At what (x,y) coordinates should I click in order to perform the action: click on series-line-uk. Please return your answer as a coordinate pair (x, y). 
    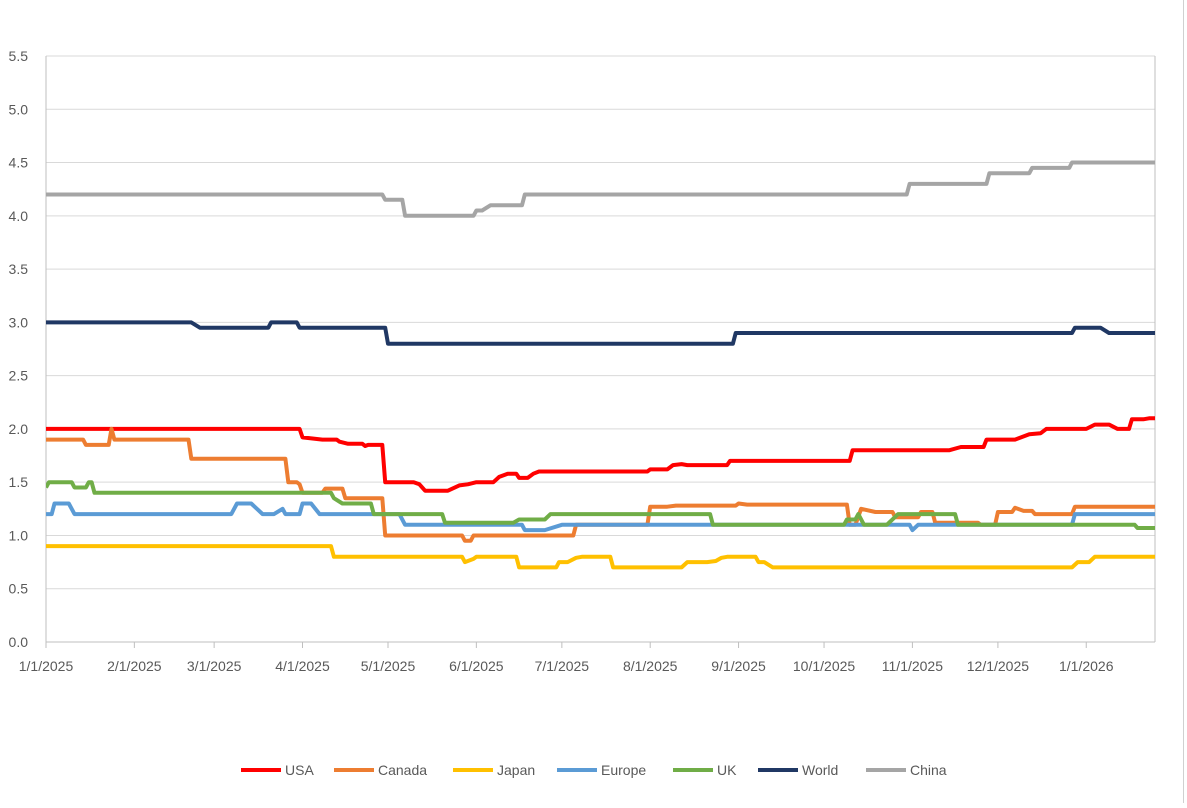
    Looking at the image, I should click on (600, 505).